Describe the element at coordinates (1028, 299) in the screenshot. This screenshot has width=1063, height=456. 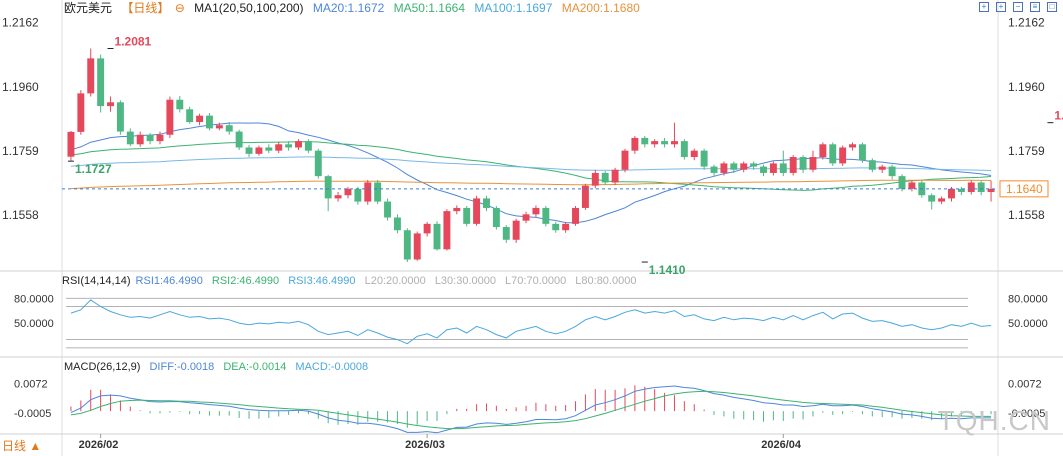
I see `rsi-axis-tick: 80.0000` at that location.